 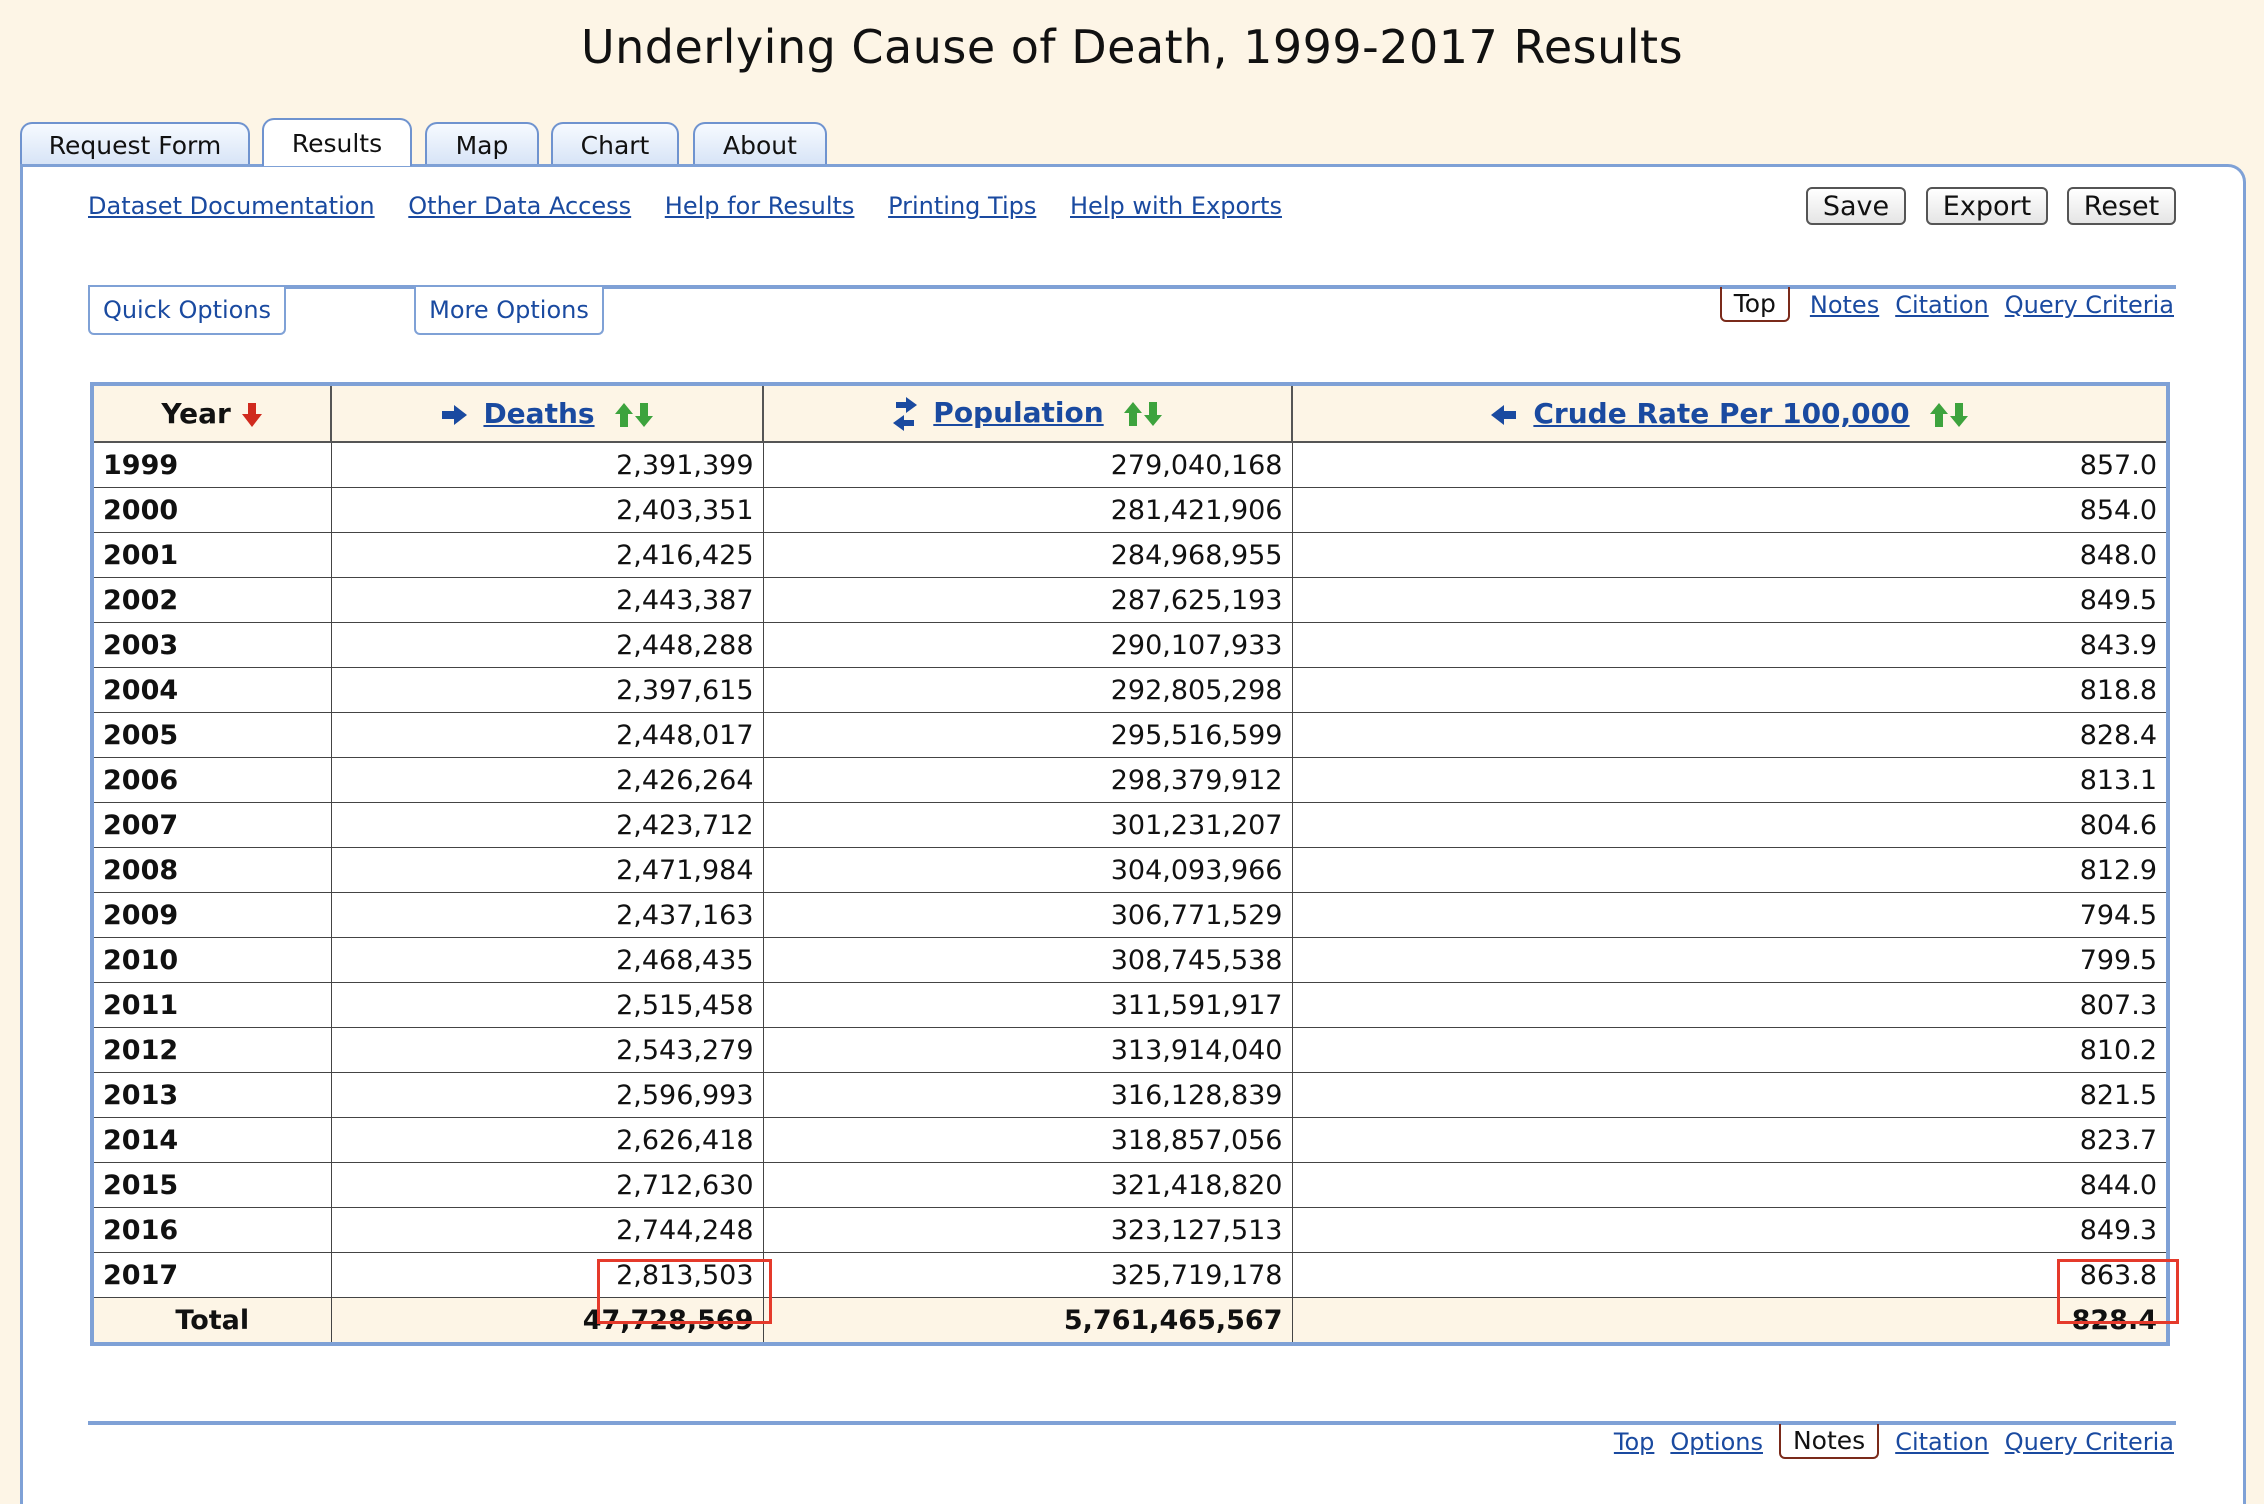 I want to click on cell-year: 2014, so click(x=211, y=1140).